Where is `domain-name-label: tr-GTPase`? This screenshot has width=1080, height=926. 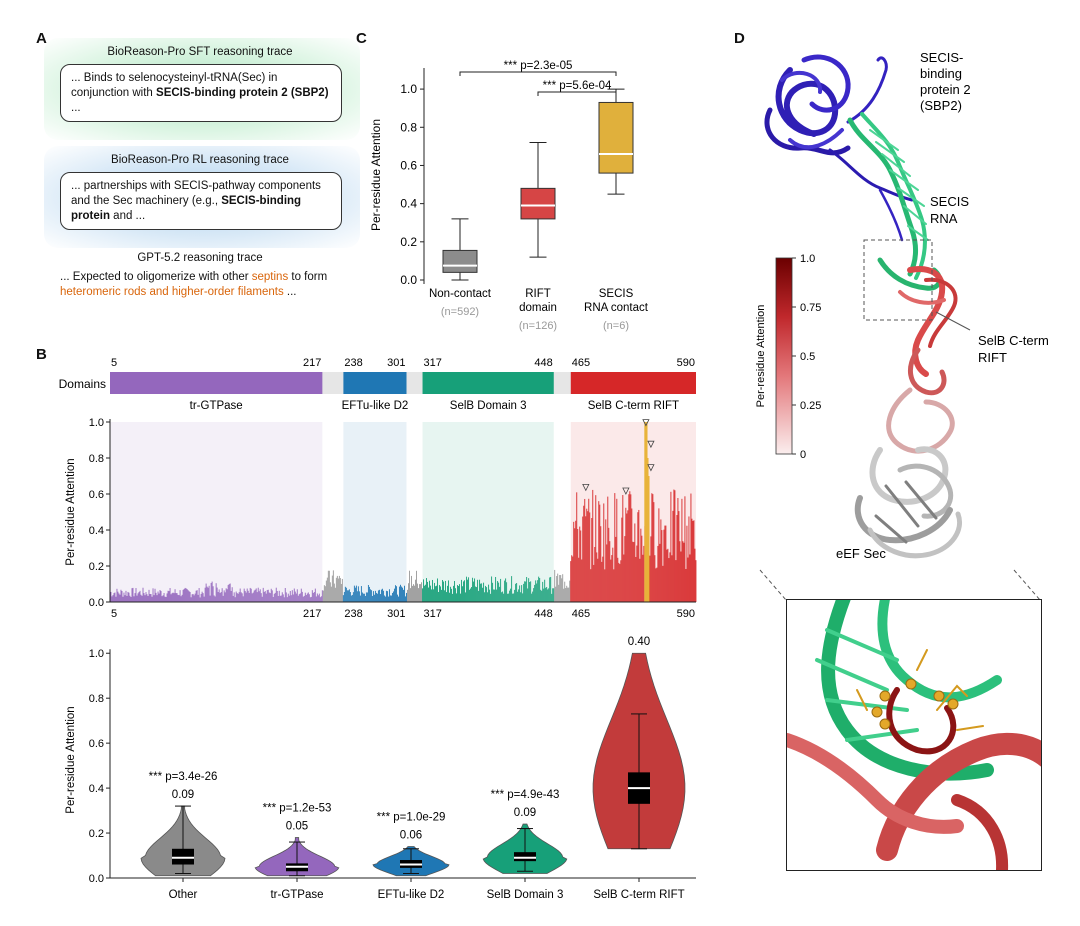
domain-name-label: tr-GTPase is located at coordinates (216, 406).